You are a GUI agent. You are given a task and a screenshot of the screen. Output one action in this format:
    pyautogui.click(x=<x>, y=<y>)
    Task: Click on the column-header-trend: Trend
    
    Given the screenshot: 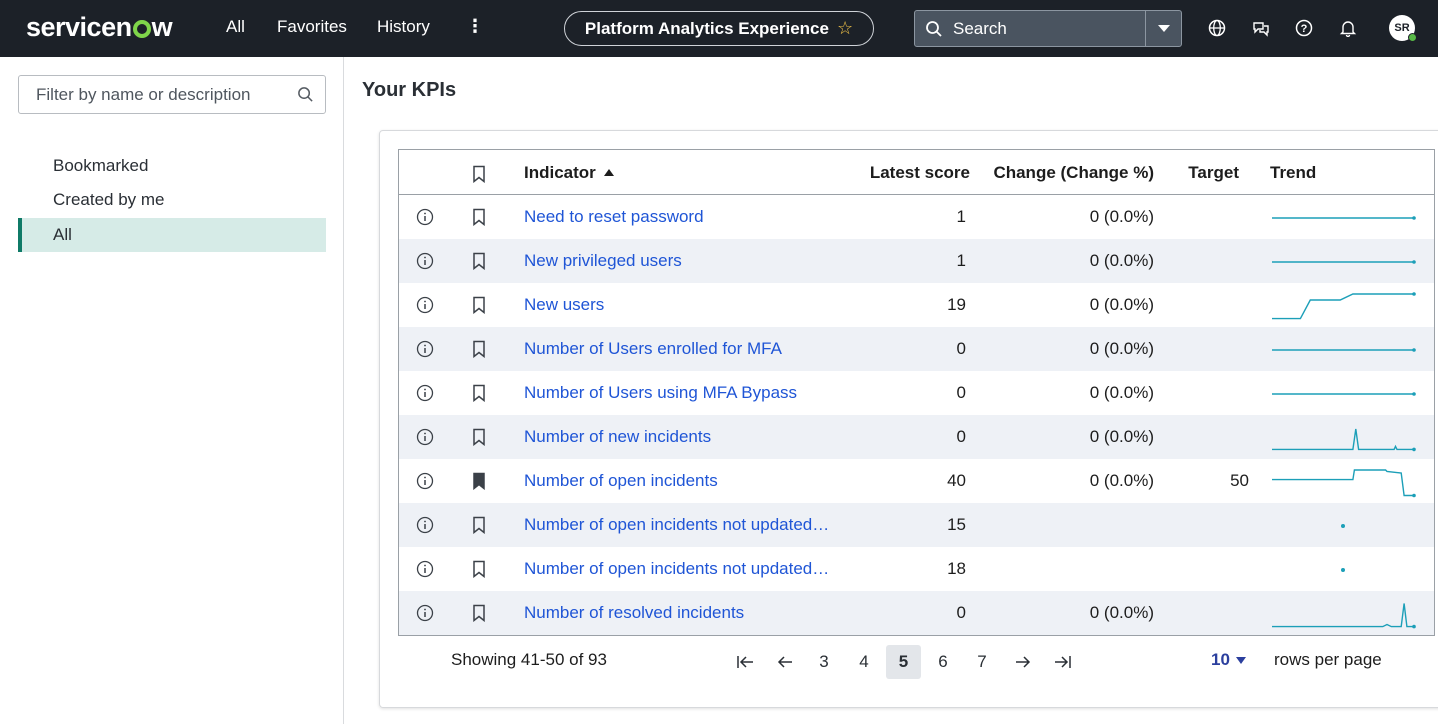 What is the action you would take?
    pyautogui.click(x=1293, y=172)
    